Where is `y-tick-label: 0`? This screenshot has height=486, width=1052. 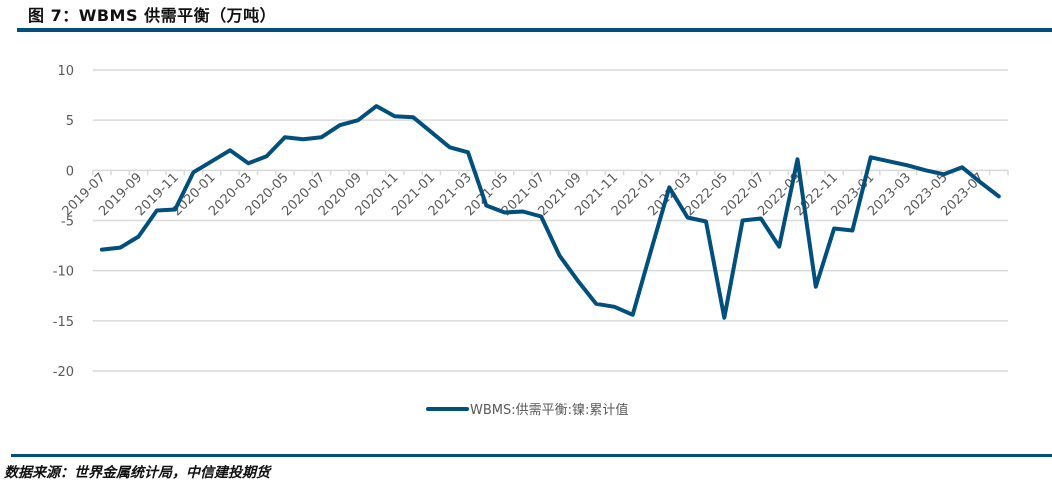
y-tick-label: 0 is located at coordinates (70, 171).